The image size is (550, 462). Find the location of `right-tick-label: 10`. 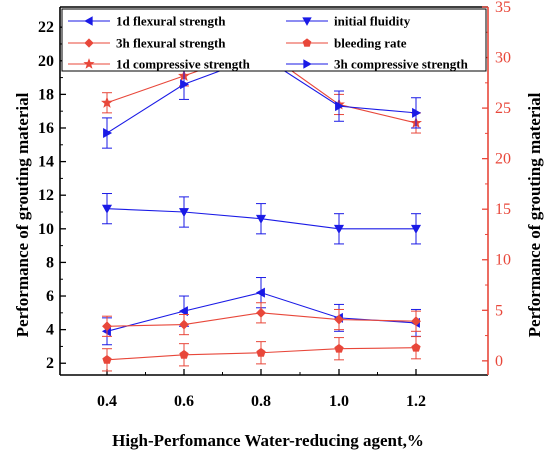

right-tick-label: 10 is located at coordinates (503, 260).